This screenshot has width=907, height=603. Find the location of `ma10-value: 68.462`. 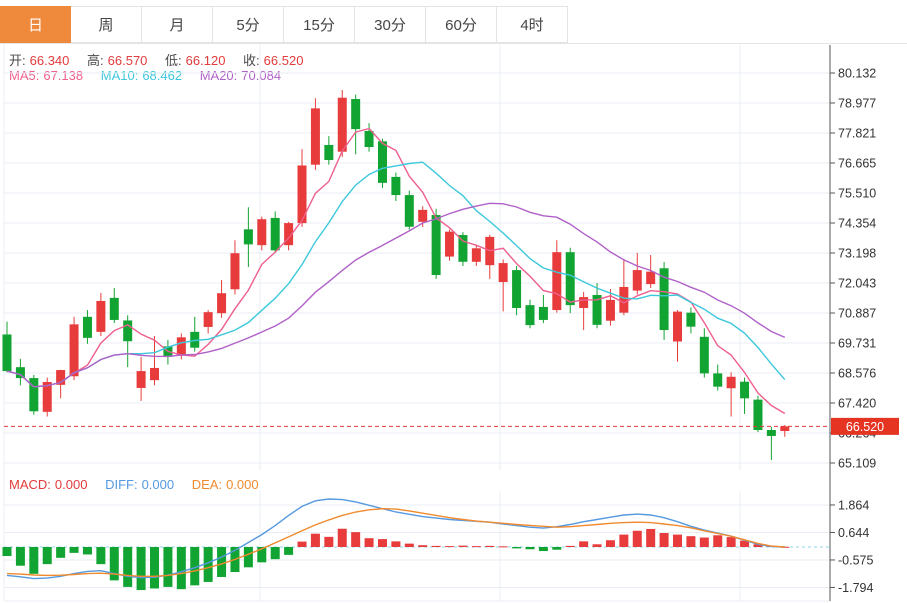

ma10-value: 68.462 is located at coordinates (162, 75).